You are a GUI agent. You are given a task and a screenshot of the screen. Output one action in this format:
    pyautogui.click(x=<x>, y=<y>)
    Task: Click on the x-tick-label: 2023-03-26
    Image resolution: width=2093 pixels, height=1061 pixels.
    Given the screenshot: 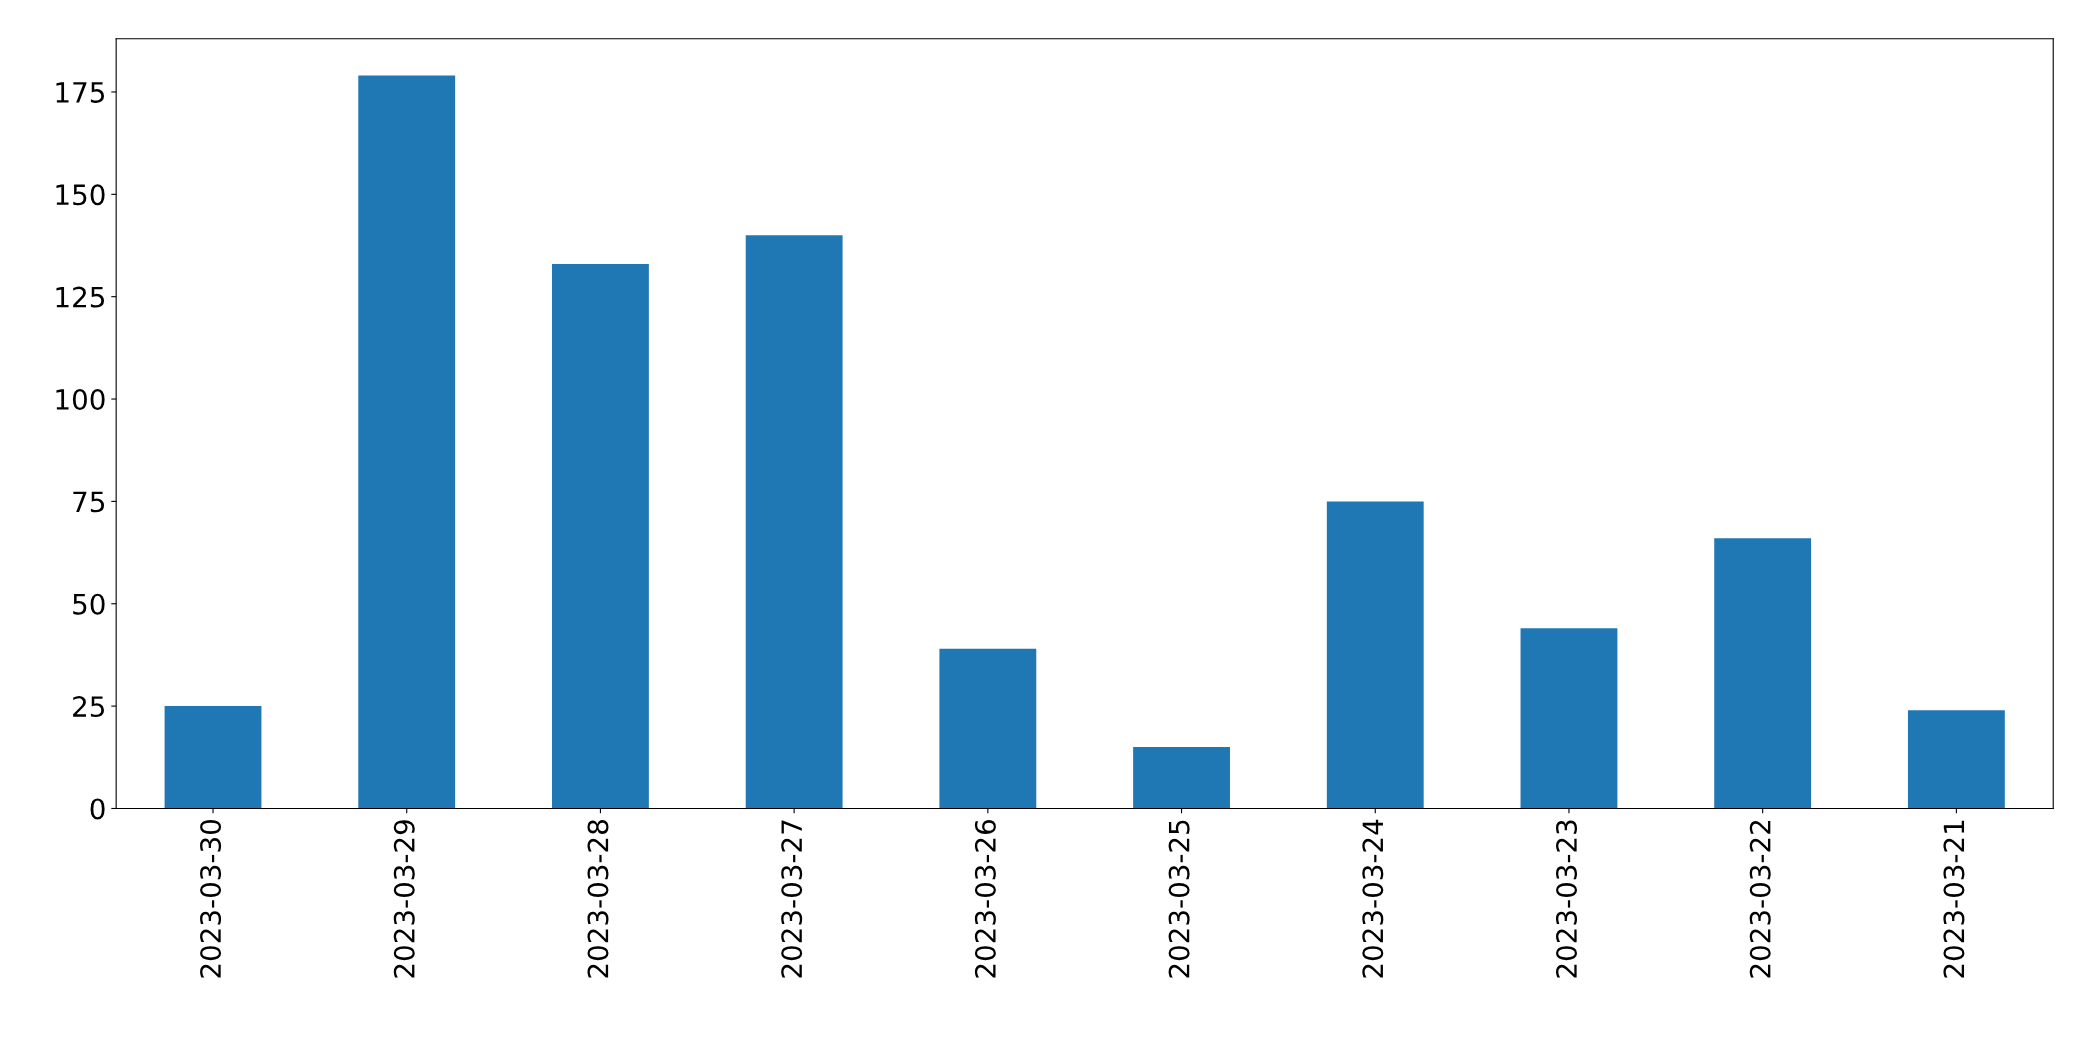 What is the action you would take?
    pyautogui.click(x=985, y=898)
    